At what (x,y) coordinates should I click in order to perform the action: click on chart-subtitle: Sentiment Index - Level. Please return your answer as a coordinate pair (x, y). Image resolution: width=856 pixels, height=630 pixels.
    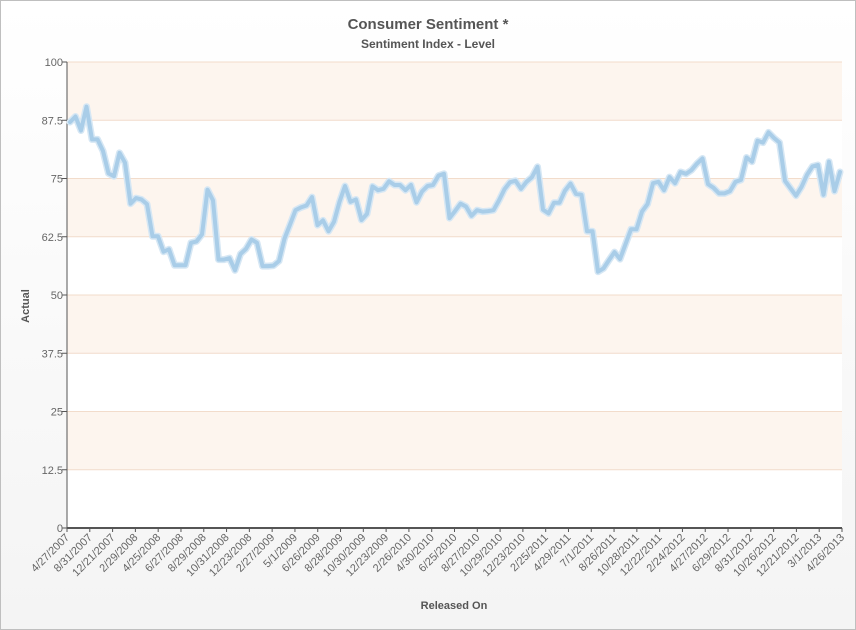
    Looking at the image, I should click on (428, 44).